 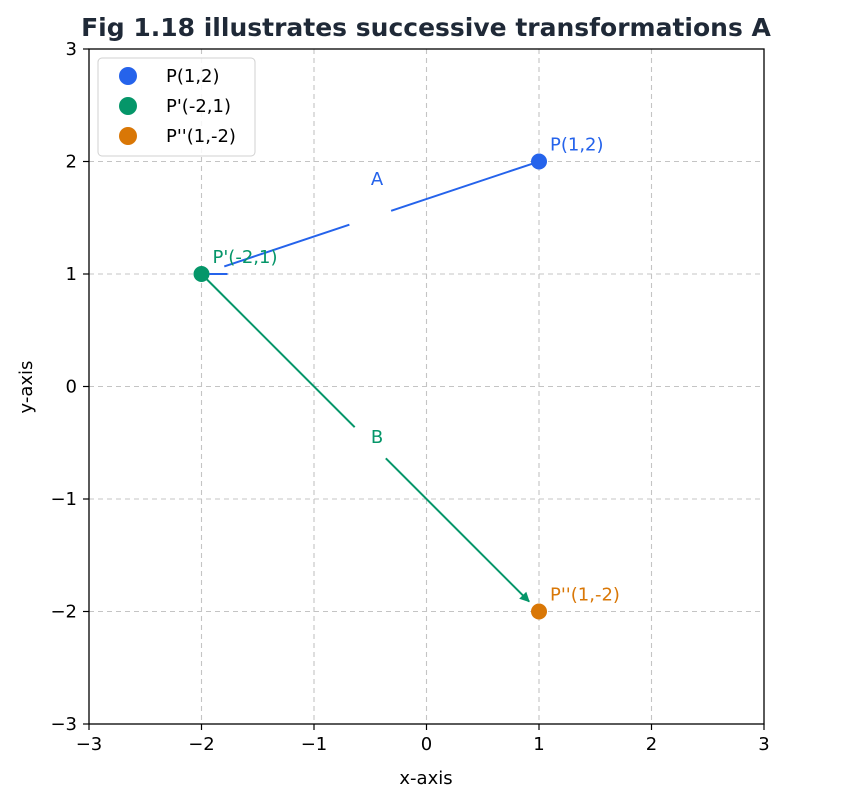 I want to click on y-tick-label: −1, so click(x=63, y=499).